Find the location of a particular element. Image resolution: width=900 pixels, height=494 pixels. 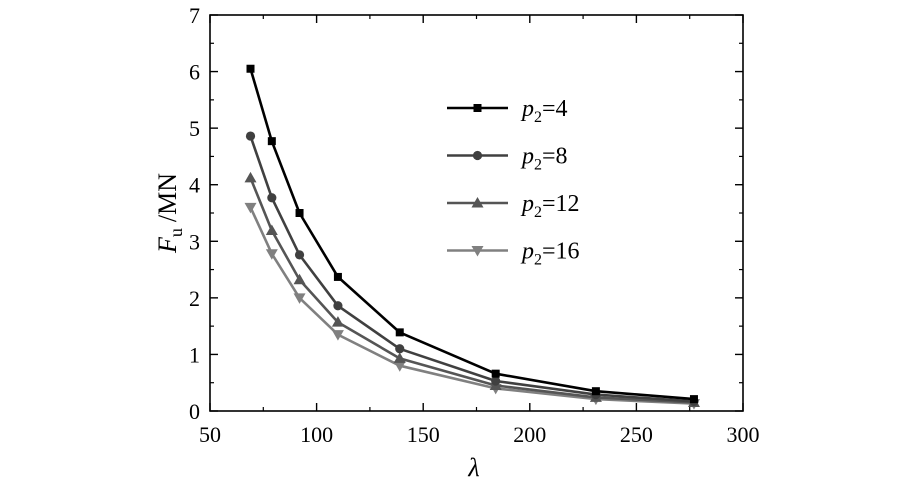

x-tick-label: 200 is located at coordinates (529, 434).